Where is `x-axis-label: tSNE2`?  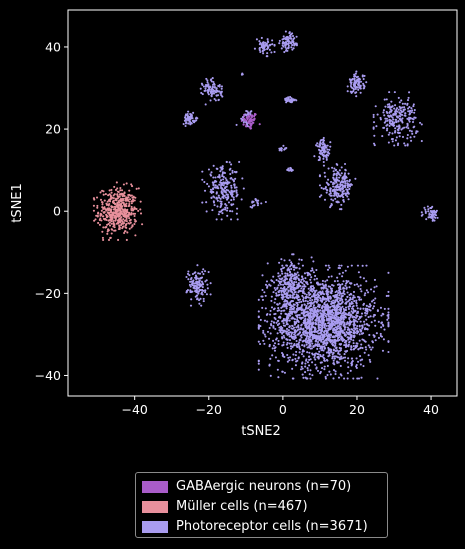
x-axis-label: tSNE2 is located at coordinates (261, 431).